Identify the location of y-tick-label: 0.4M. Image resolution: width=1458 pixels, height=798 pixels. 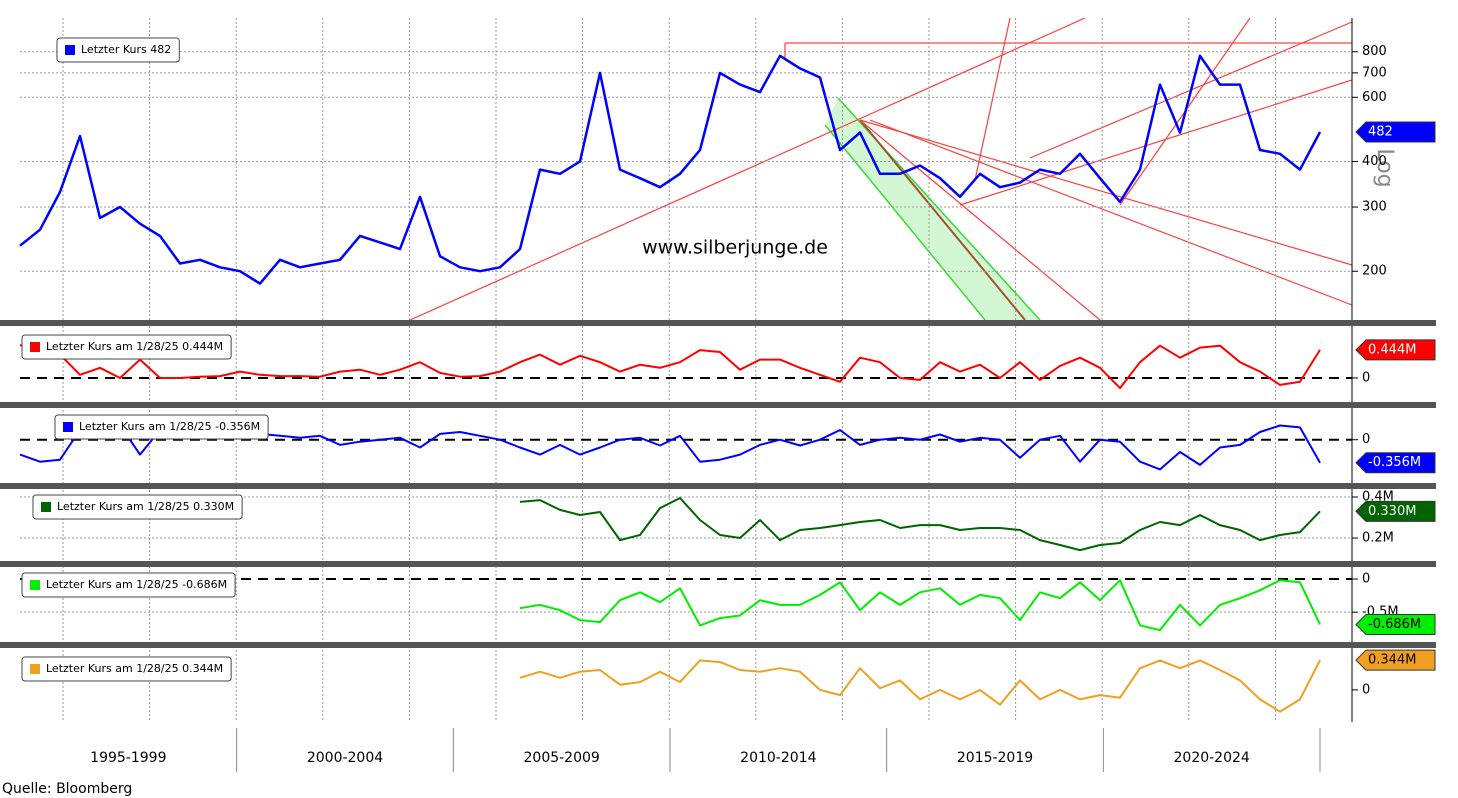
(1378, 496).